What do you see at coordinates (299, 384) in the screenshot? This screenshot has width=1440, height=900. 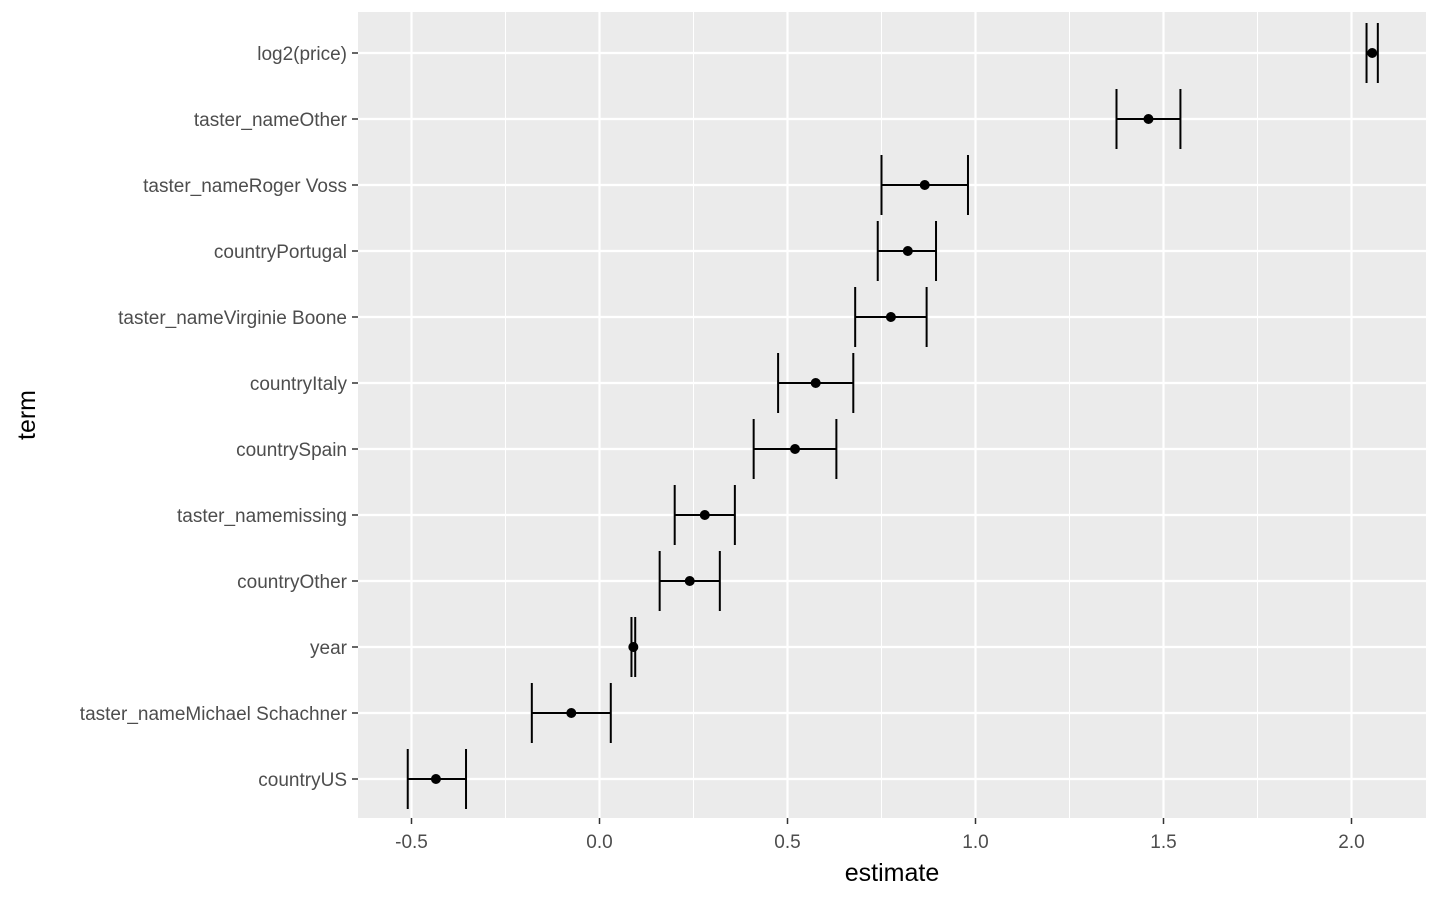 I see `y-tick-label: countryItaly` at bounding box center [299, 384].